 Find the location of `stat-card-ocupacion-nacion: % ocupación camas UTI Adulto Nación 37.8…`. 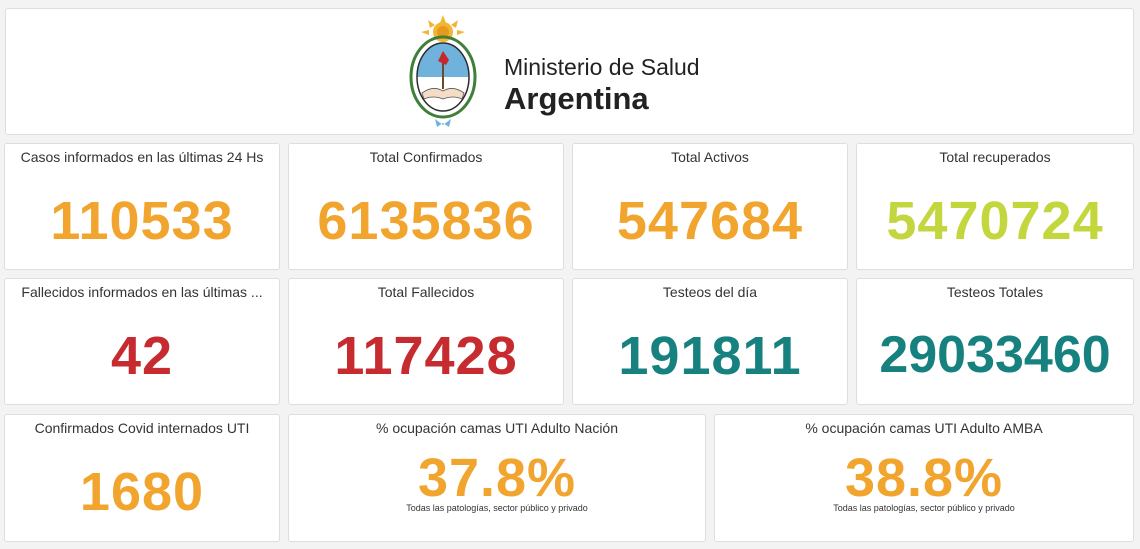

stat-card-ocupacion-nacion: % ocupación camas UTI Adulto Nación 37.8… is located at coordinates (497, 478).